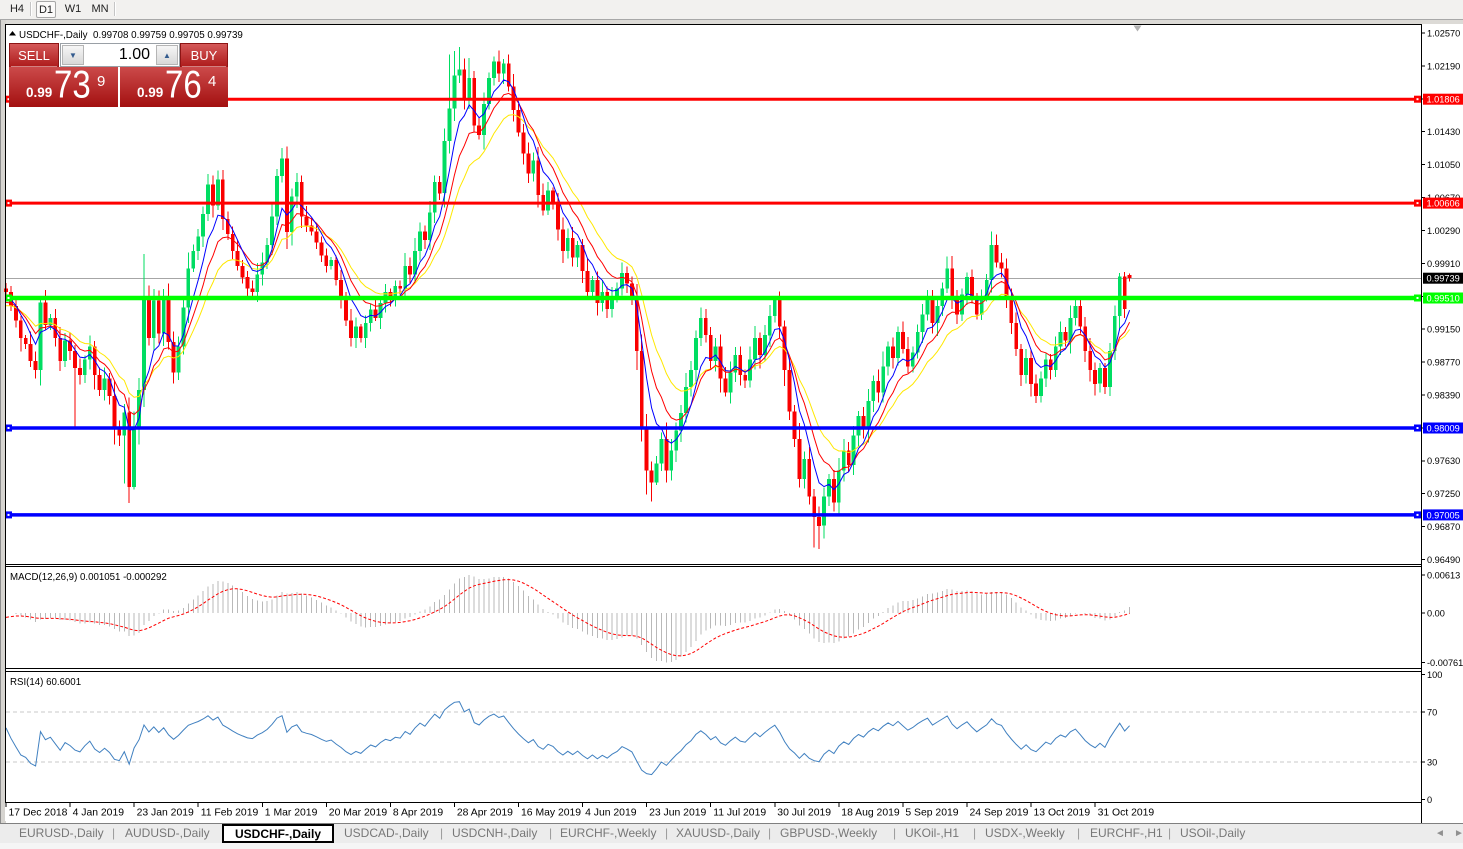 Image resolution: width=1463 pixels, height=849 pixels. I want to click on svg-text: 31 Oct 2019, so click(1126, 813).